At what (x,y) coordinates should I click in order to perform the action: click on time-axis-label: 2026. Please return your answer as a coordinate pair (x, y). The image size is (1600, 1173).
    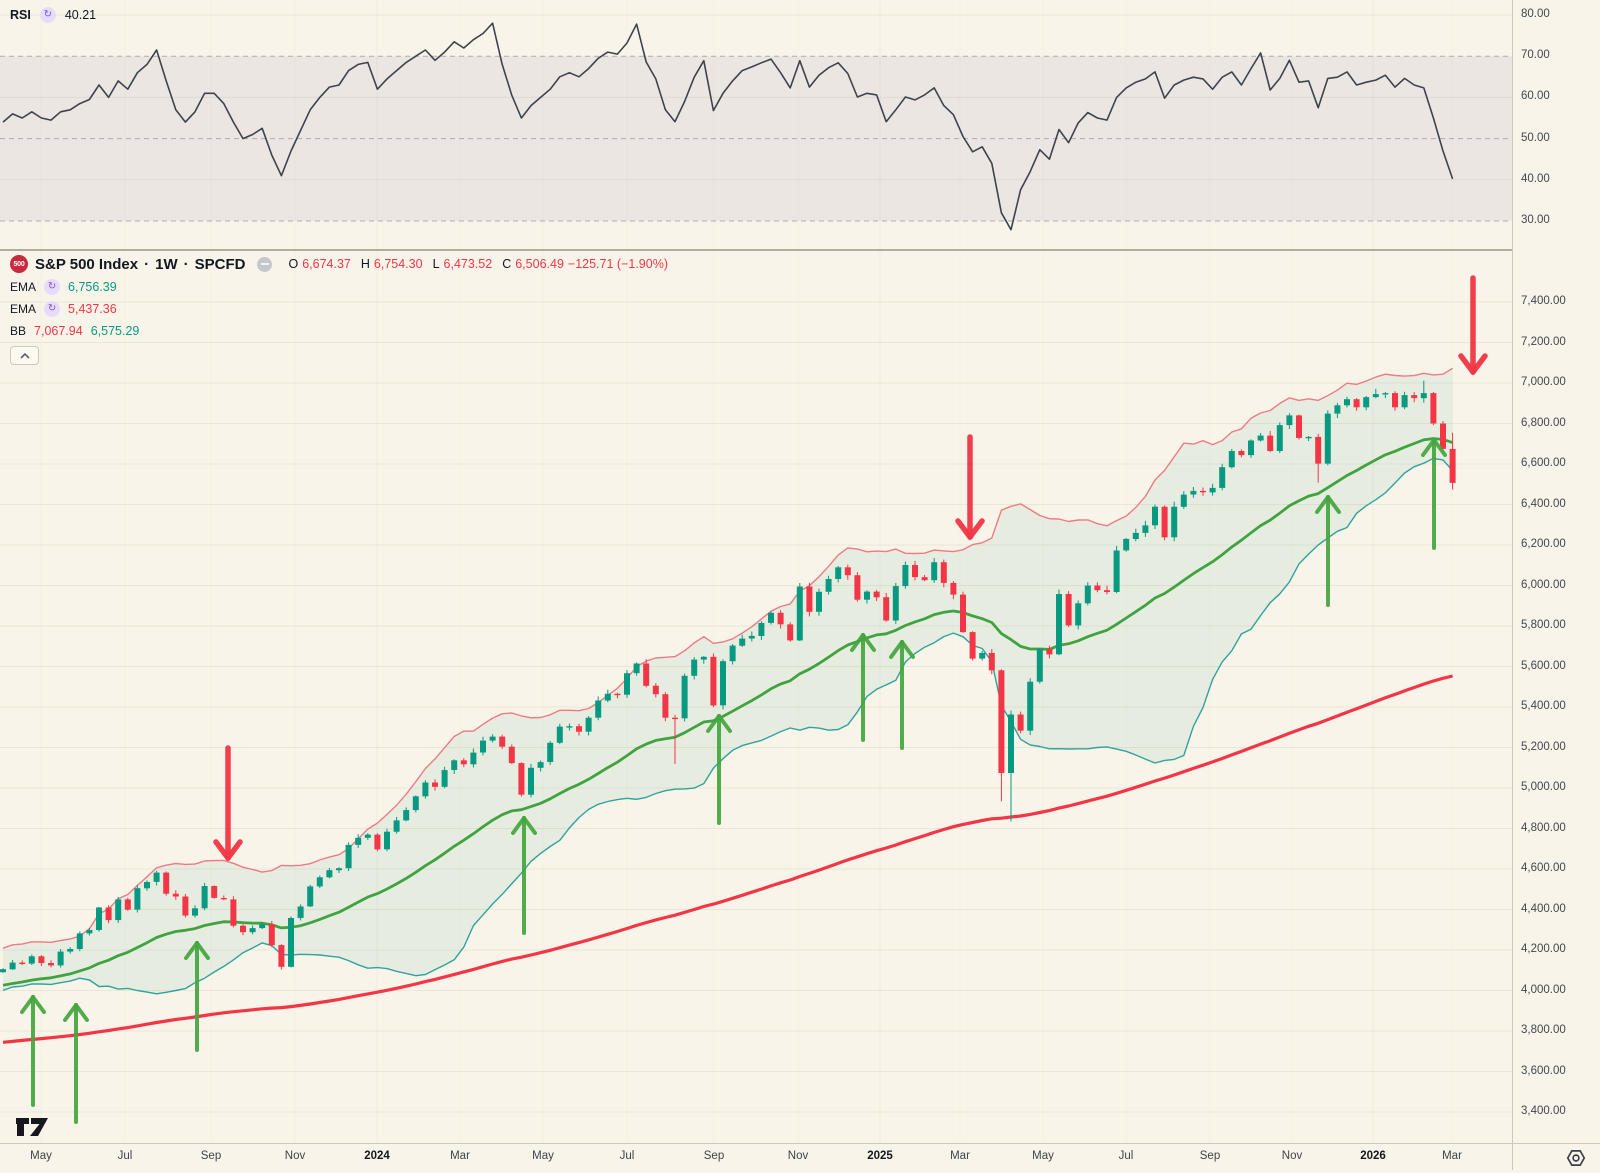
    Looking at the image, I should click on (1373, 1156).